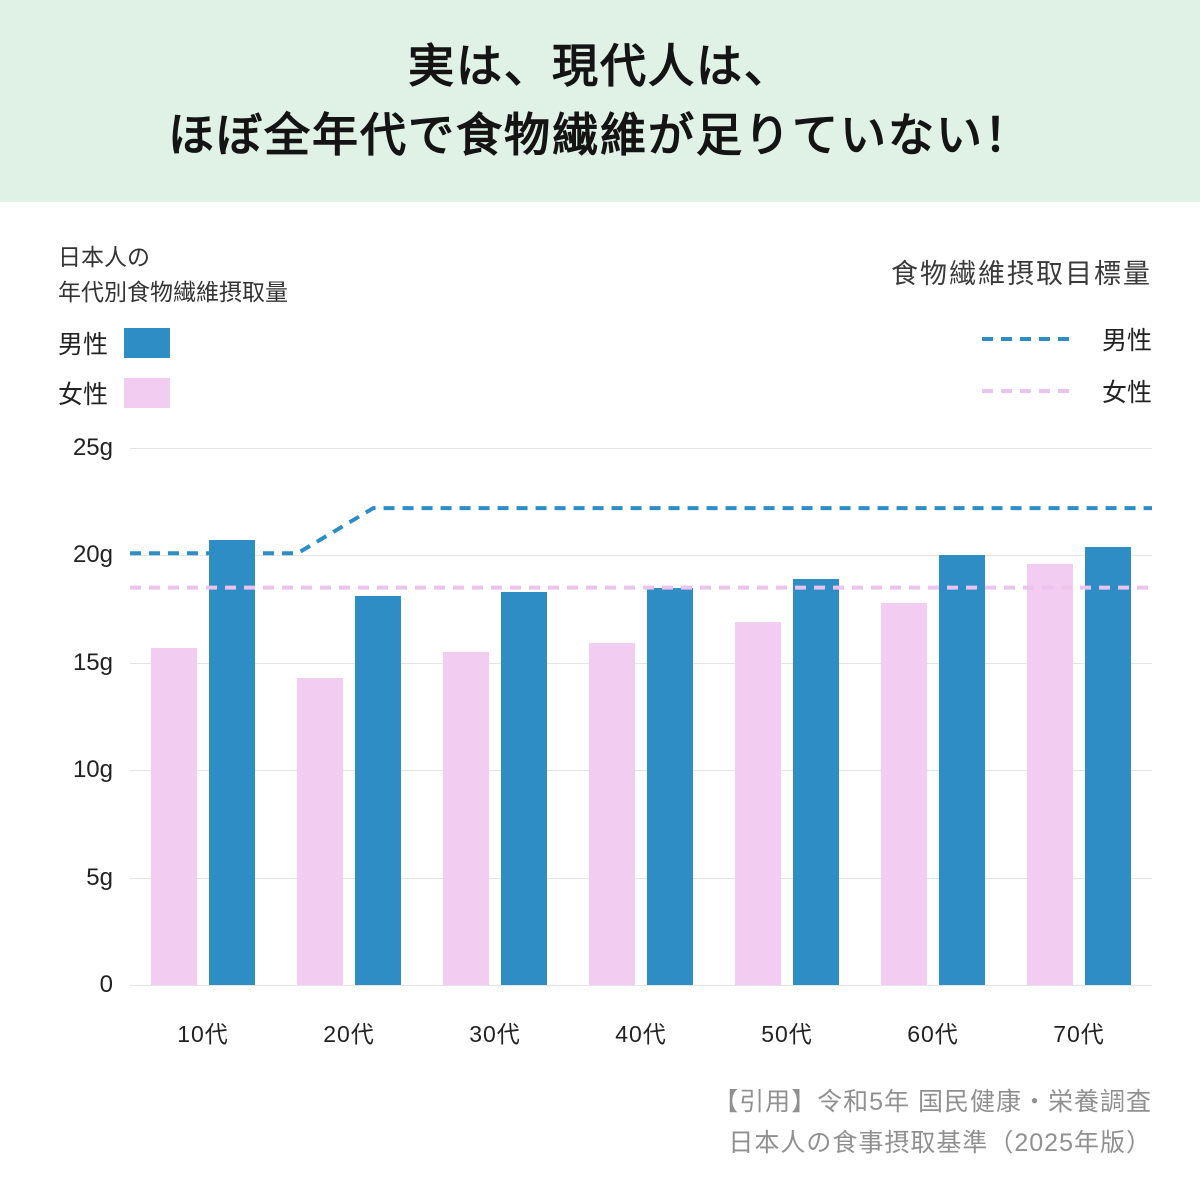  What do you see at coordinates (203, 1034) in the screenshot?
I see `x-tick-label-10代: 10代` at bounding box center [203, 1034].